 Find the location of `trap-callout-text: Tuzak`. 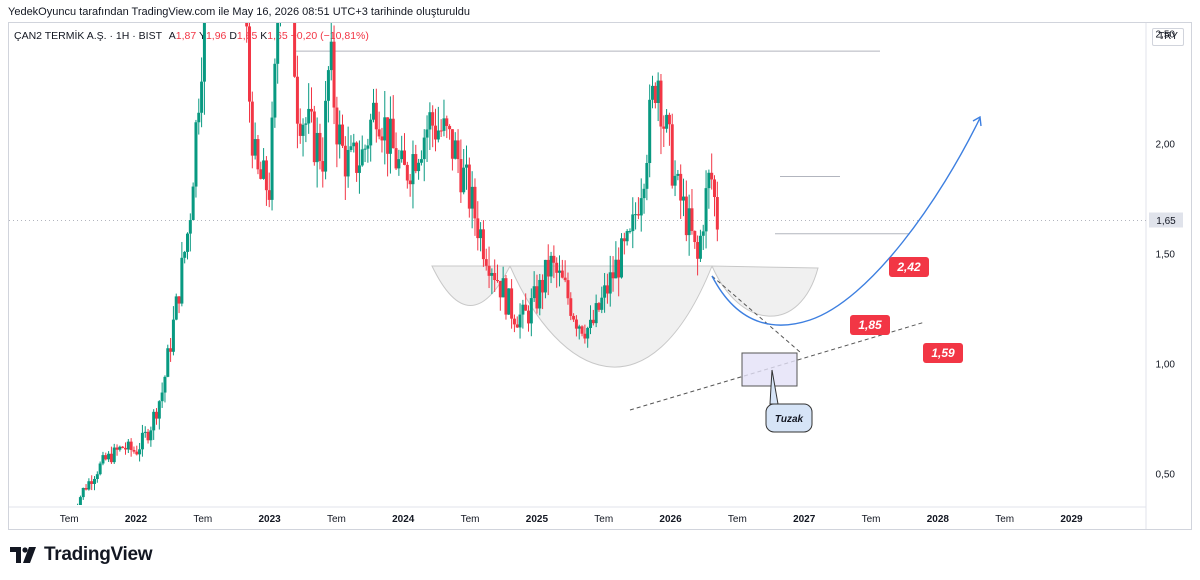

trap-callout-text: Tuzak is located at coordinates (789, 419).